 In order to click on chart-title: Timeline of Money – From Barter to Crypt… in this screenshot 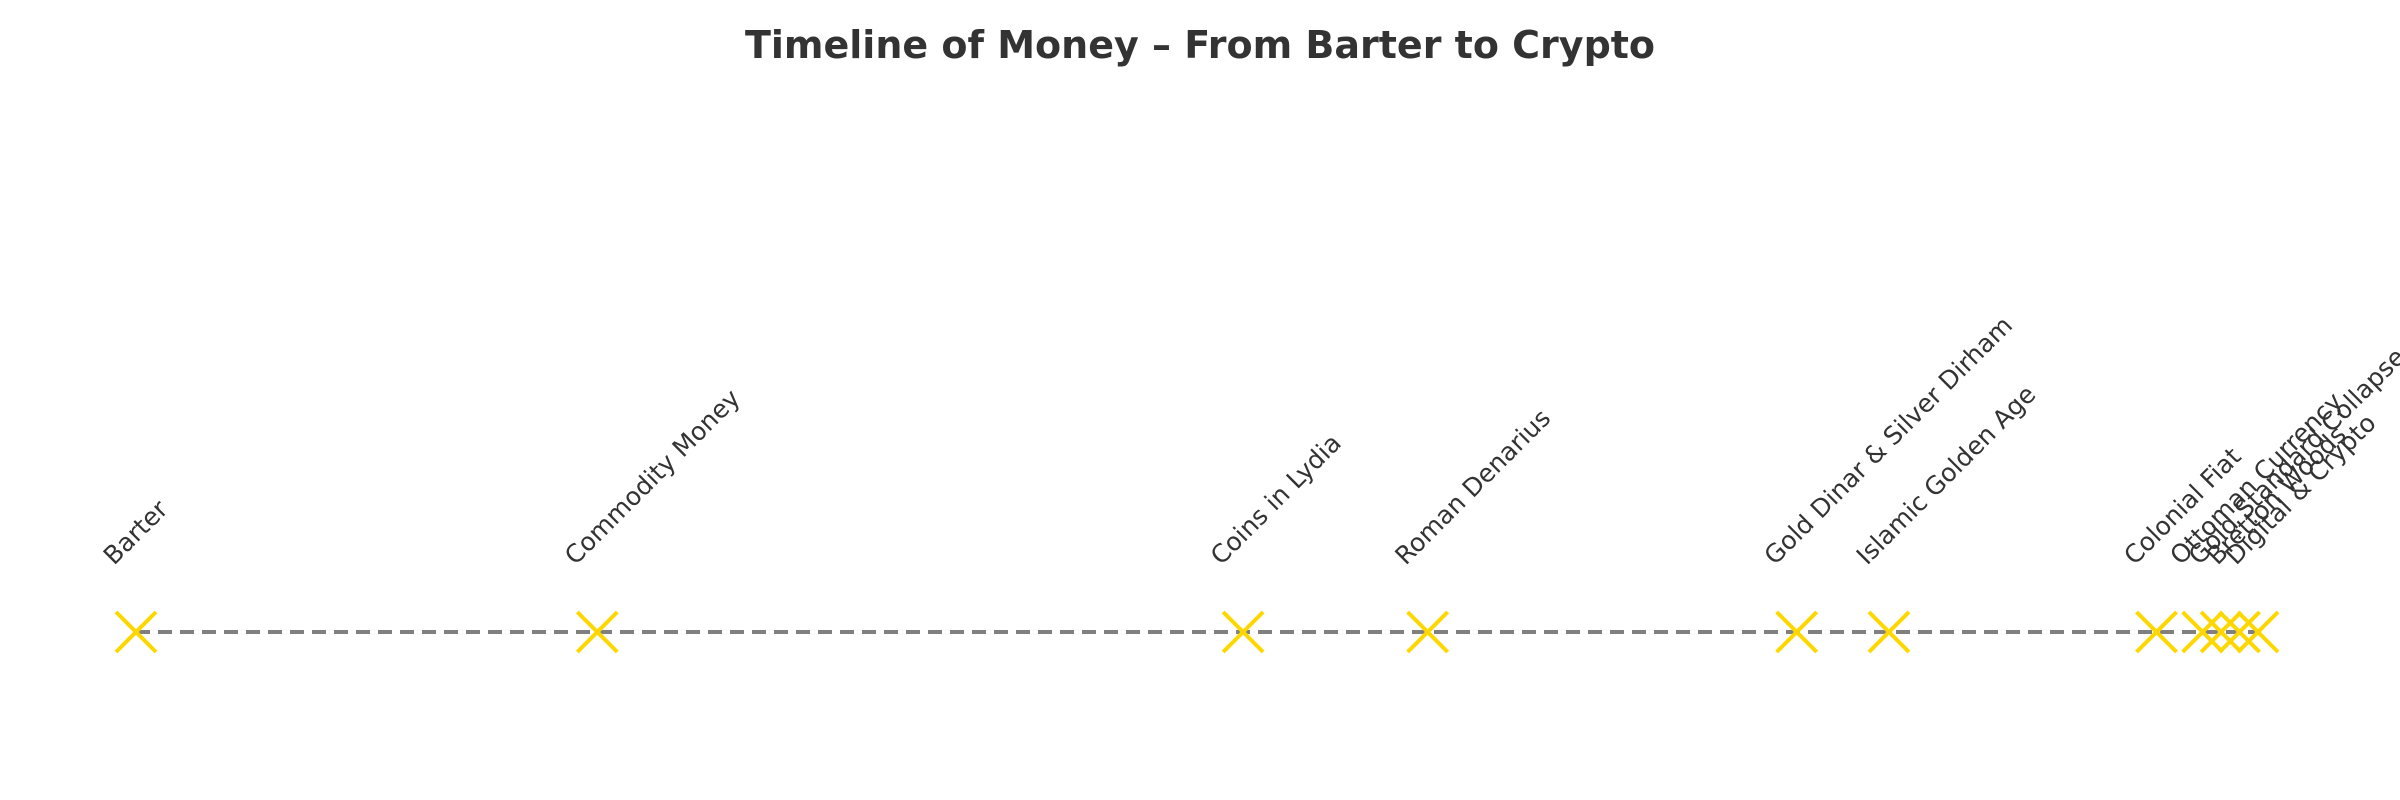, I will do `click(1200, 45)`.